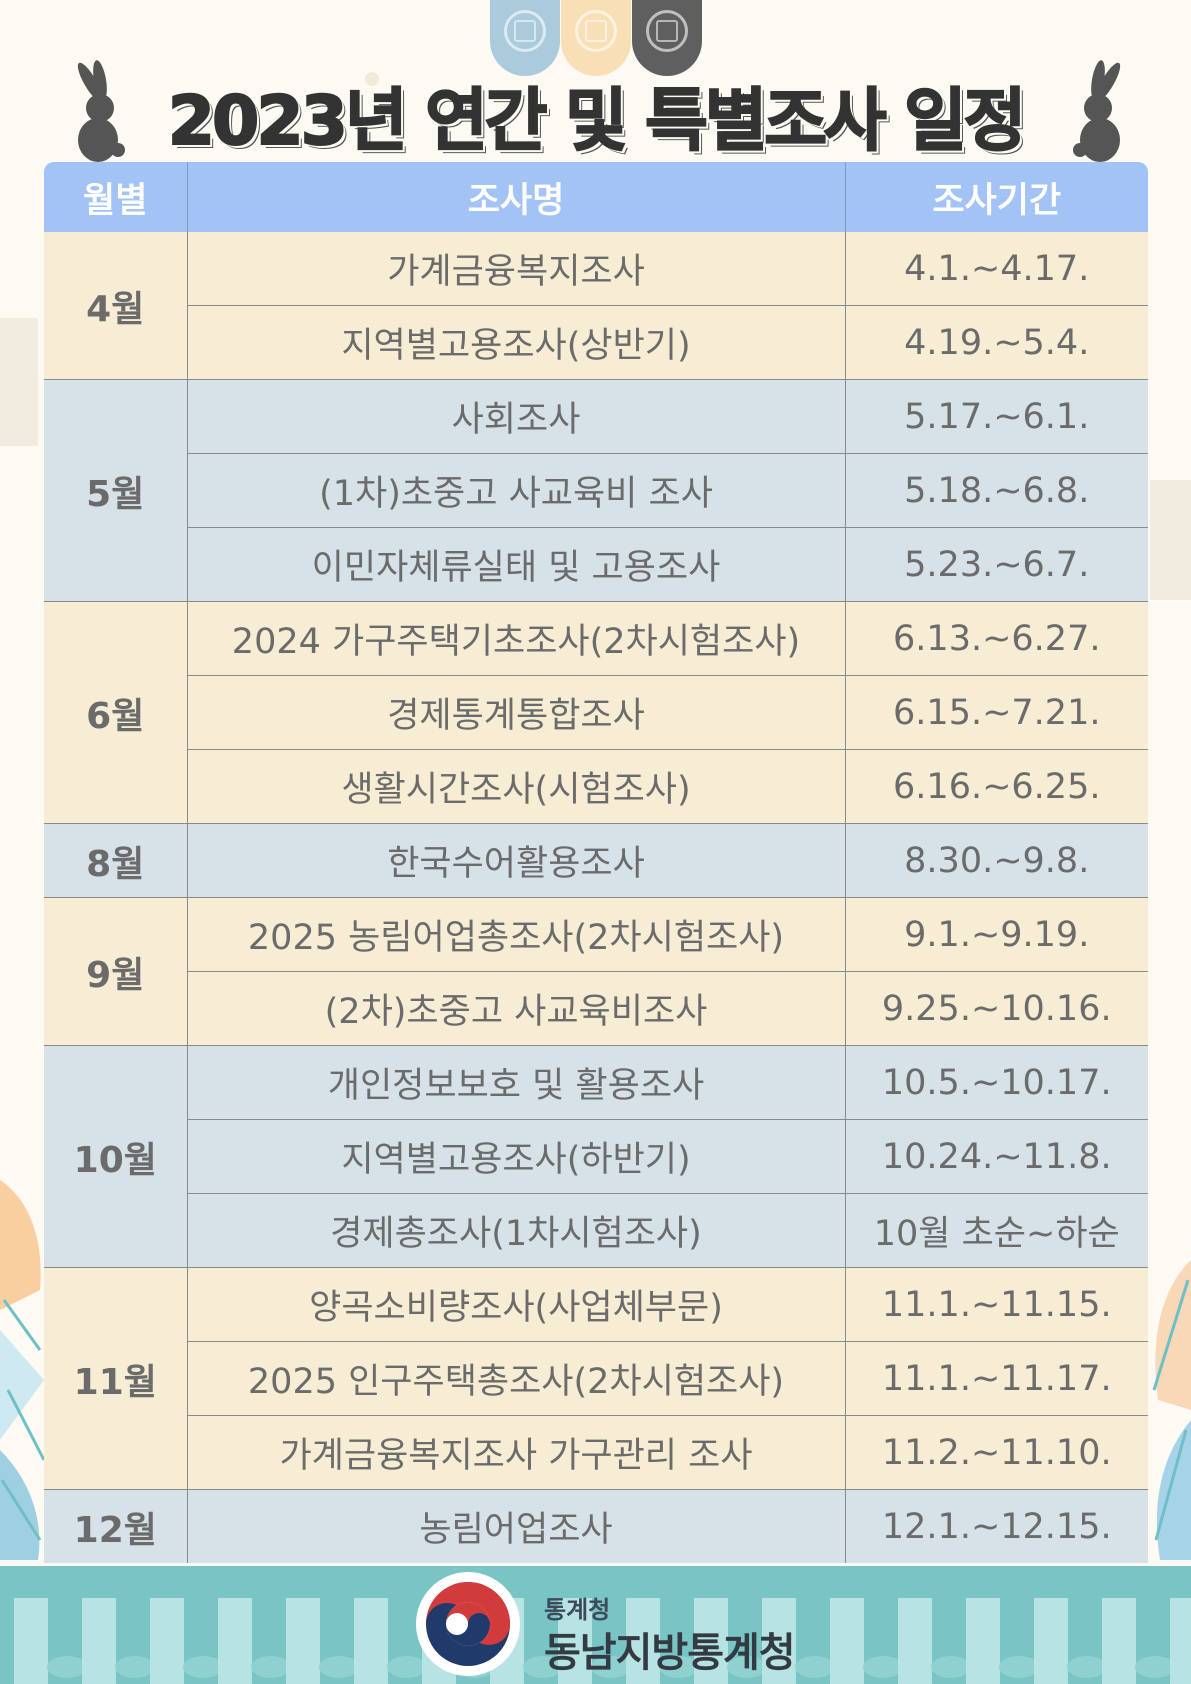 The width and height of the screenshot is (1191, 1684). What do you see at coordinates (996, 860) in the screenshot?
I see `survey-period-cell: 8.30.~9.8.` at bounding box center [996, 860].